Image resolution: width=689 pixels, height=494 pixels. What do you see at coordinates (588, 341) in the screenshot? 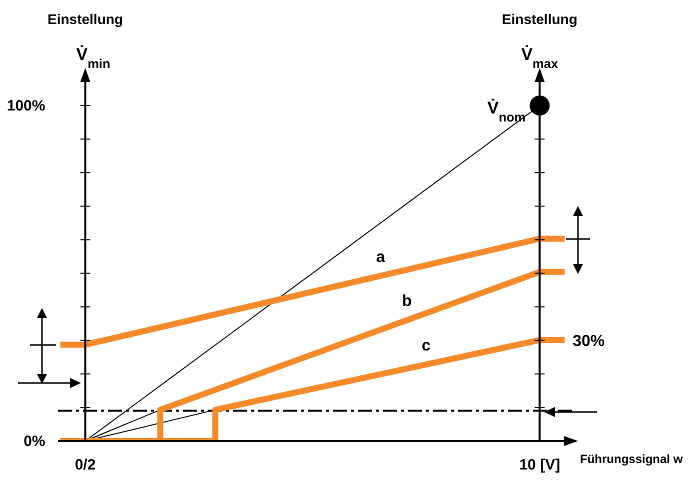
I see `annotation: 30%` at bounding box center [588, 341].